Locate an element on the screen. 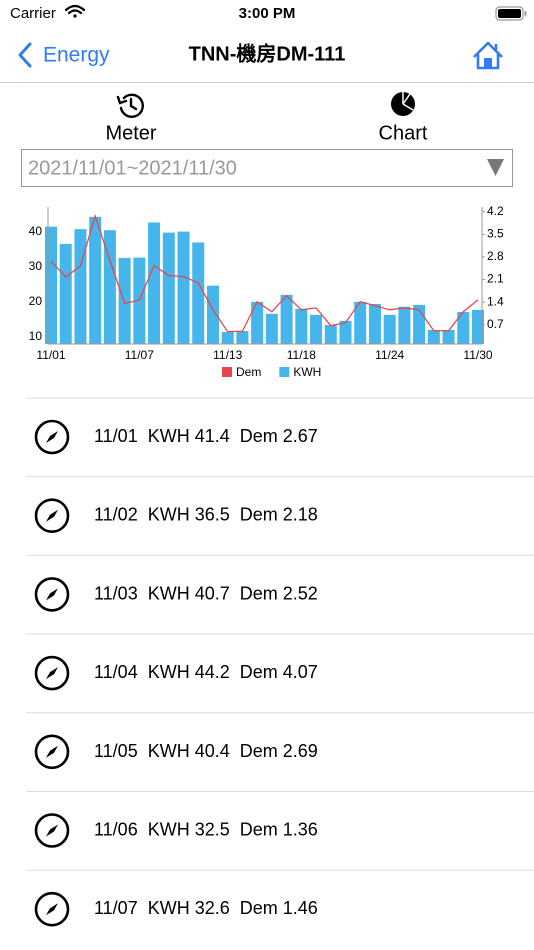 Image resolution: width=534 pixels, height=950 pixels. row-dem: Dem 2.67 is located at coordinates (279, 436).